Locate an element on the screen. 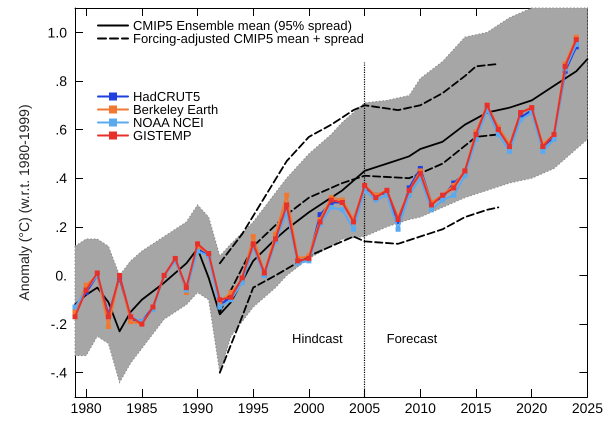 The height and width of the screenshot is (427, 606). x-tick-label: 2015 is located at coordinates (476, 408).